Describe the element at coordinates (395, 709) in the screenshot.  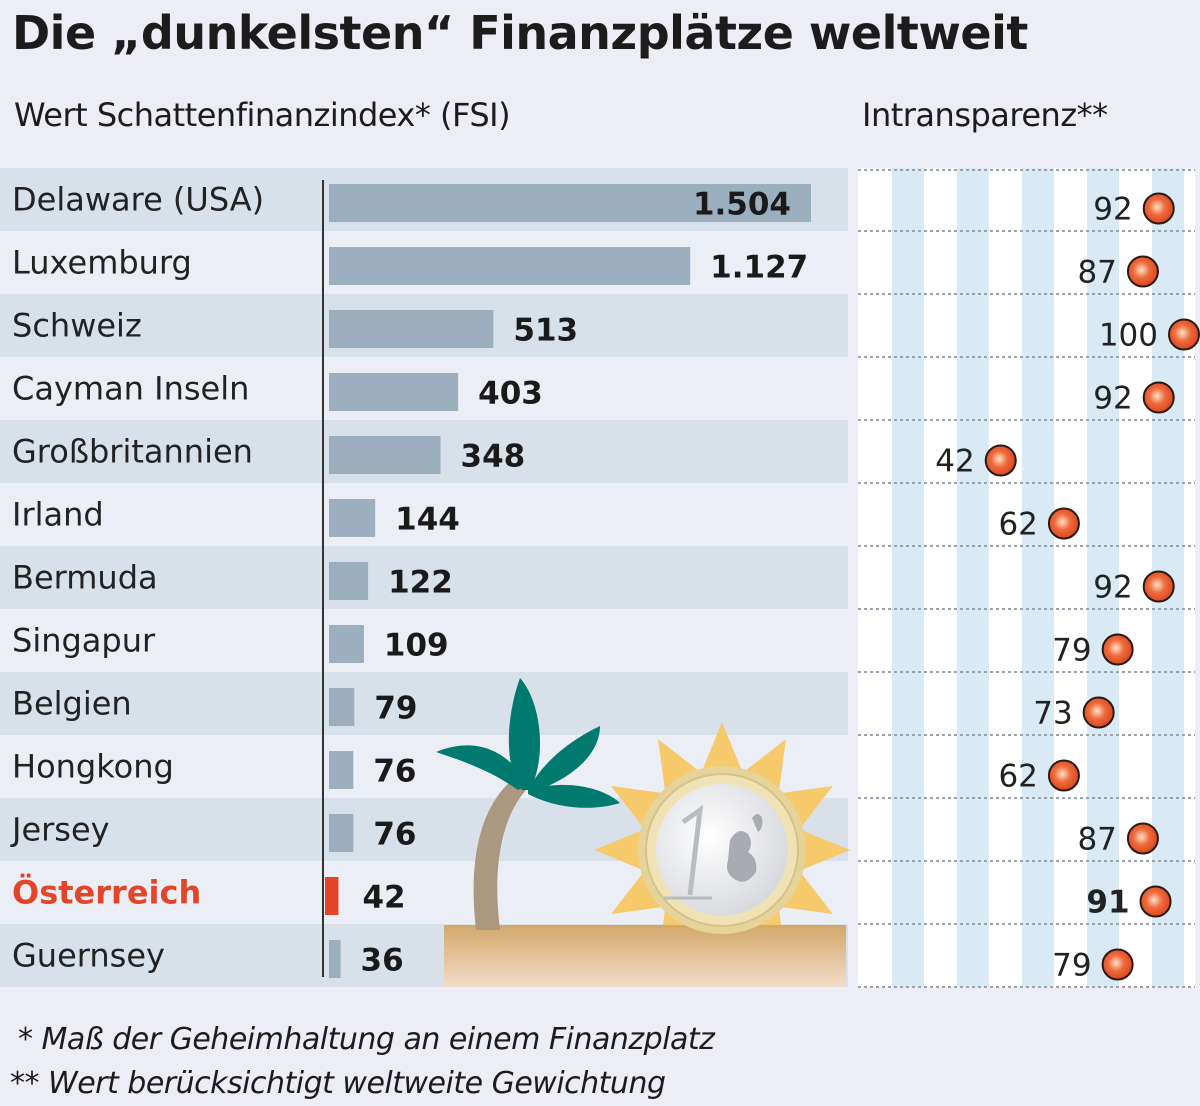
I see `fsi-value-label: 79` at that location.